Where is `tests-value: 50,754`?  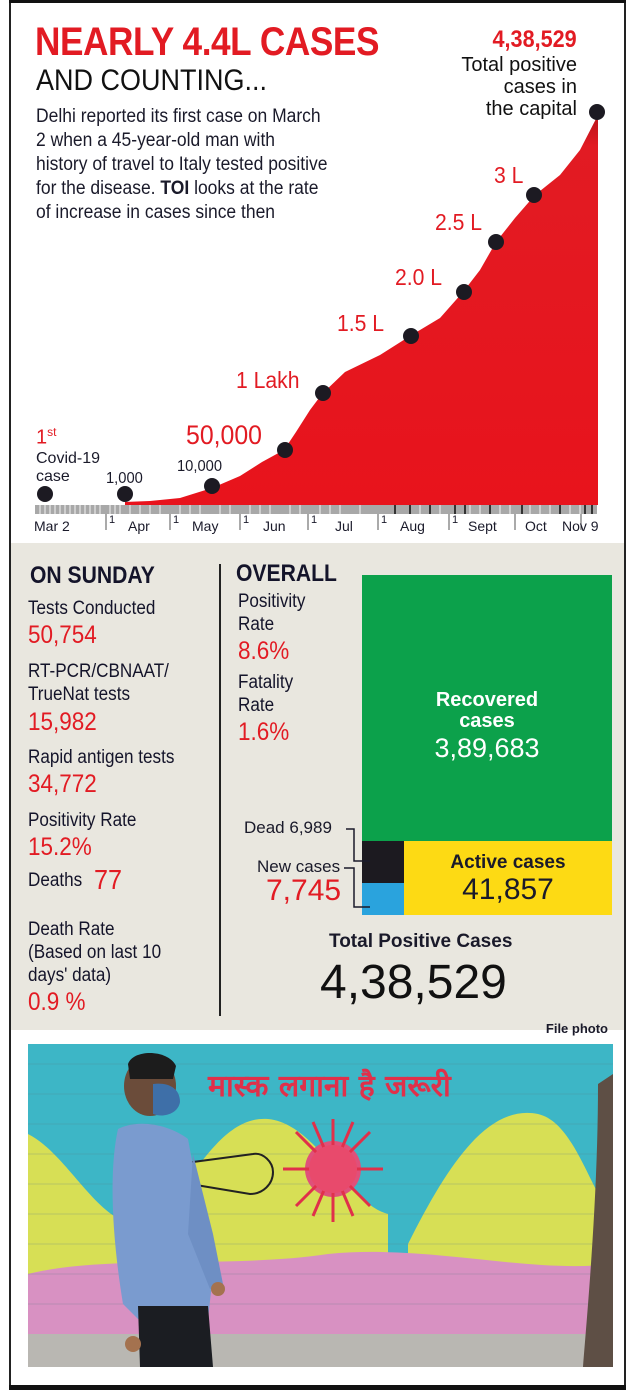
tests-value: 50,754 is located at coordinates (62, 635).